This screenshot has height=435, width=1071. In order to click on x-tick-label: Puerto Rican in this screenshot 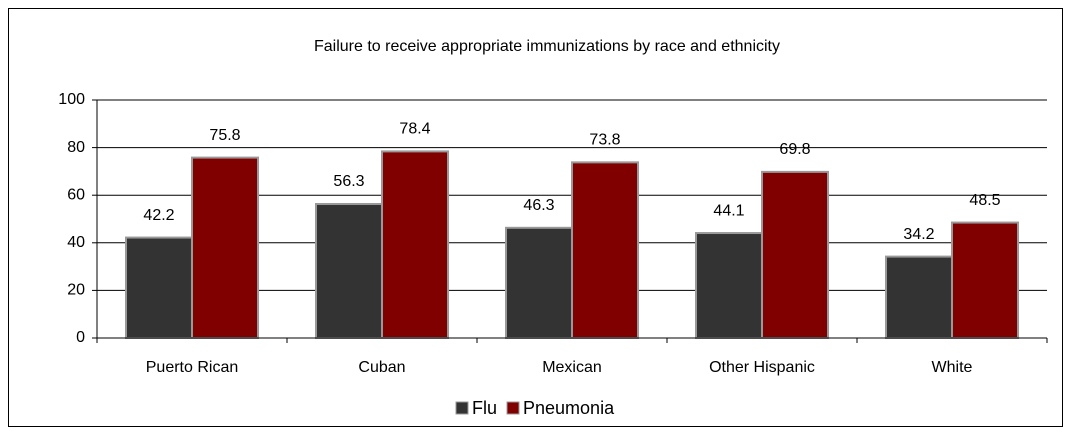, I will do `click(192, 367)`.